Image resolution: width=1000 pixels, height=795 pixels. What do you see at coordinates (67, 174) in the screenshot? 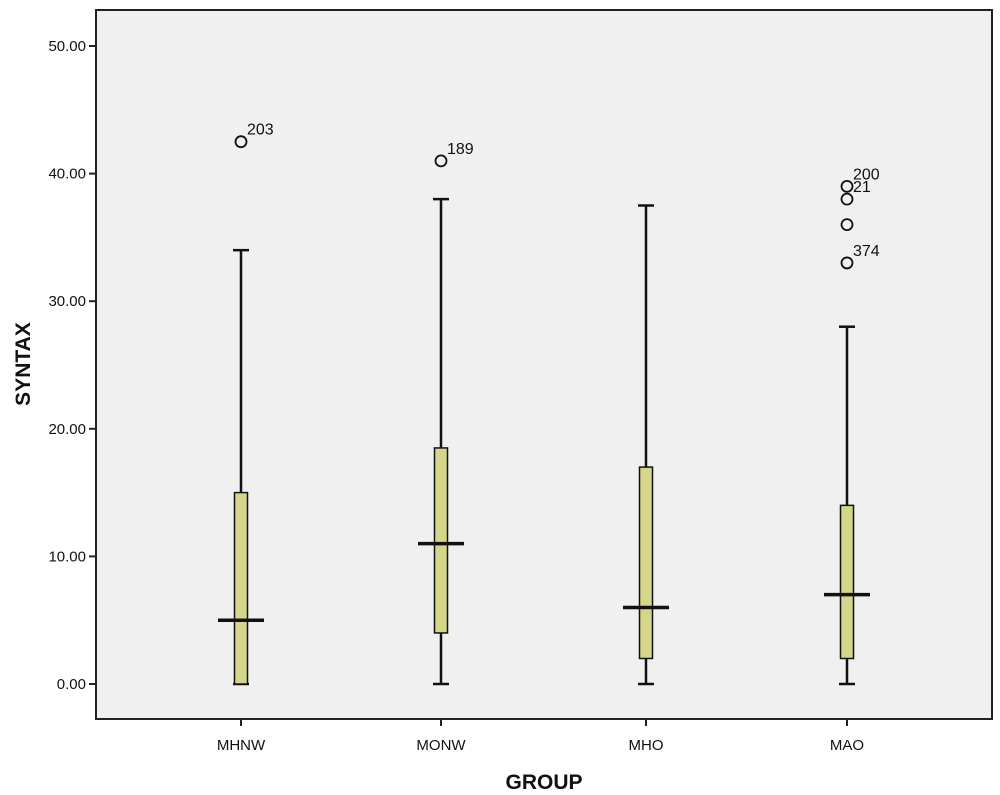
I see `y-tick-label: 40.00` at bounding box center [67, 174].